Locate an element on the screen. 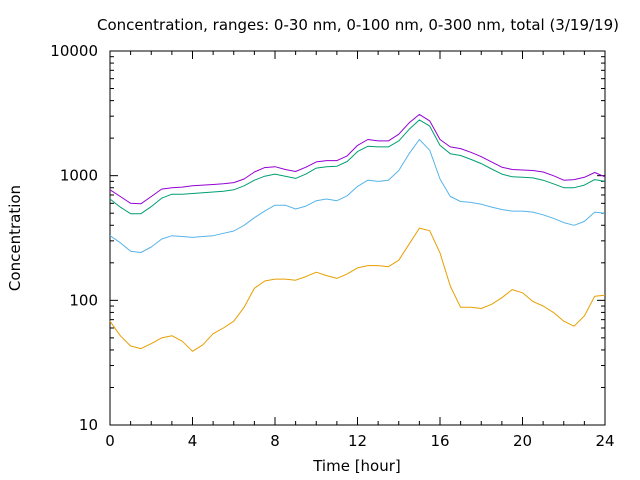  x-axis-label: Time [hour] is located at coordinates (356, 466).